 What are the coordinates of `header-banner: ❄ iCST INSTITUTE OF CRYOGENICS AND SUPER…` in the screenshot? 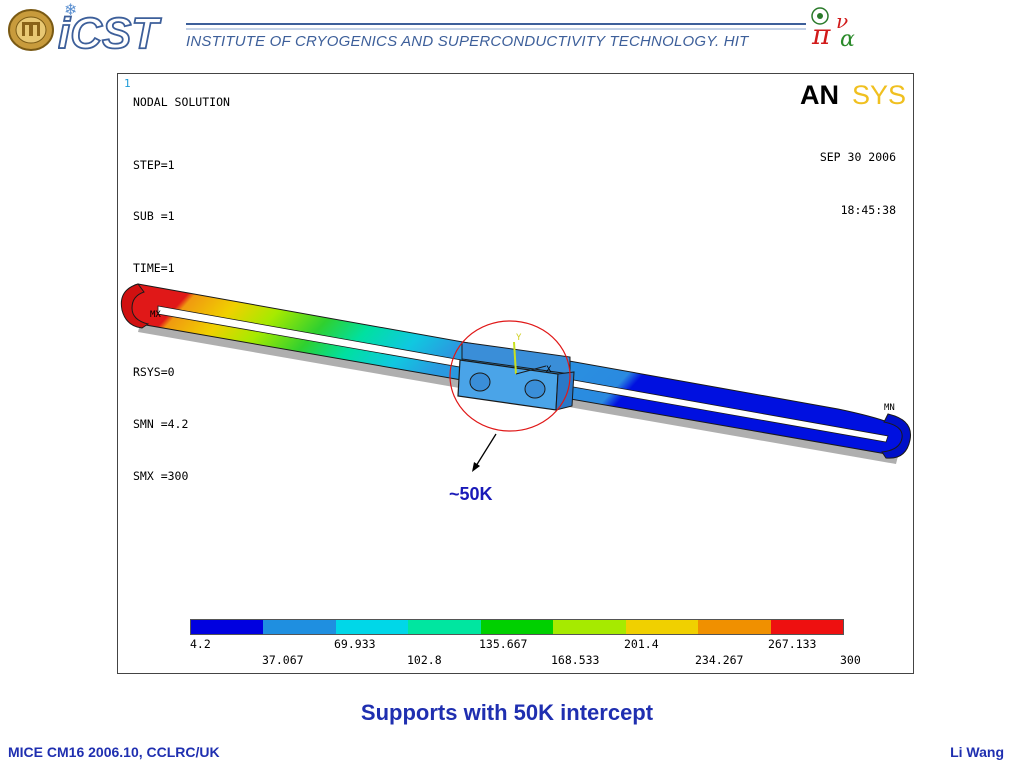 It's located at (512, 31).